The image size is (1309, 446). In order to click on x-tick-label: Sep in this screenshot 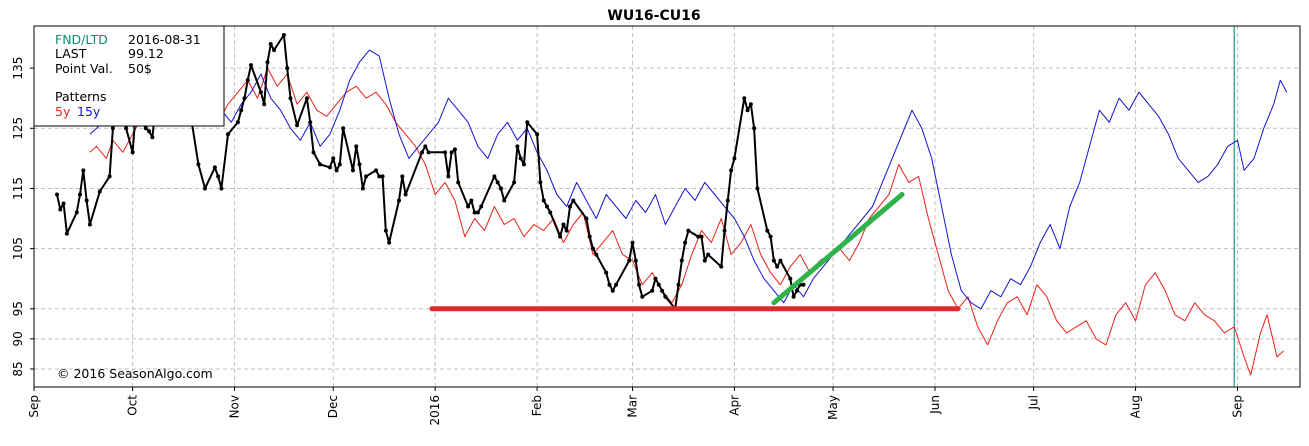, I will do `click(1238, 406)`.